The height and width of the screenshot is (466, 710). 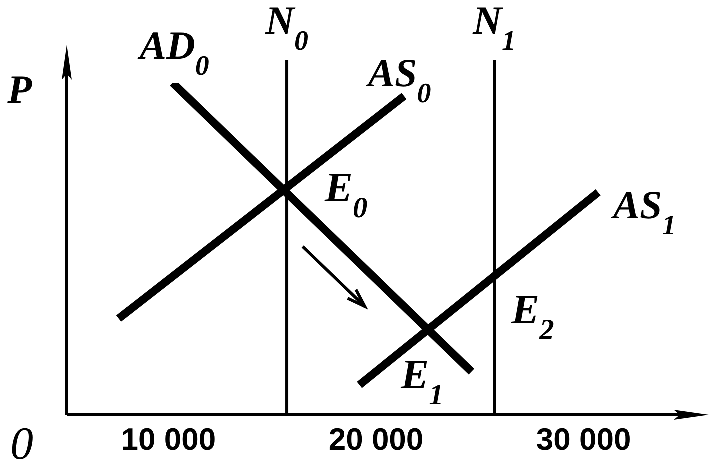 I want to click on x-tick-label: 20 000, so click(x=376, y=440).